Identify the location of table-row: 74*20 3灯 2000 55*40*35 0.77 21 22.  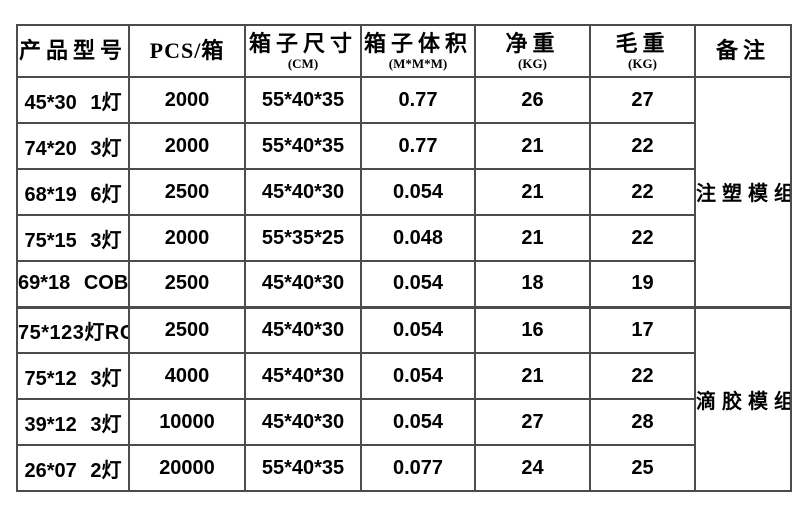
(403, 146).